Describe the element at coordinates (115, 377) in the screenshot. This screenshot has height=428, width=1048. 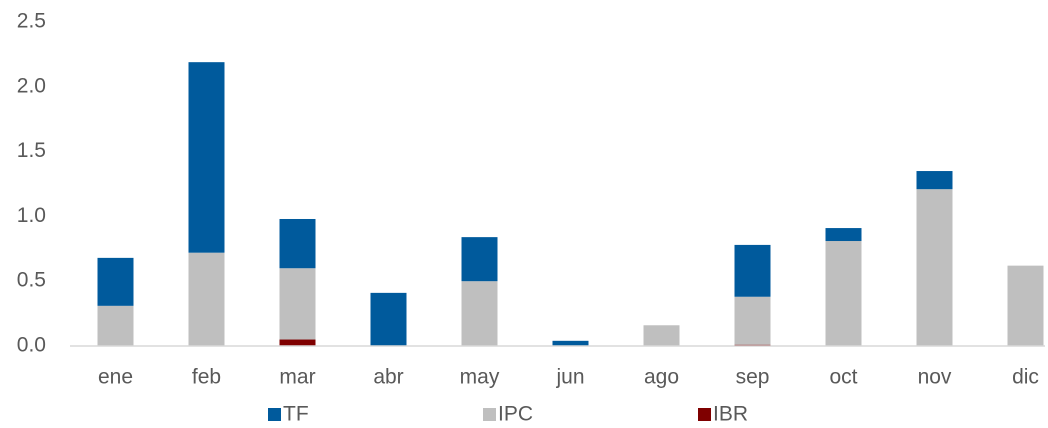
I see `x-tick-label: ene` at that location.